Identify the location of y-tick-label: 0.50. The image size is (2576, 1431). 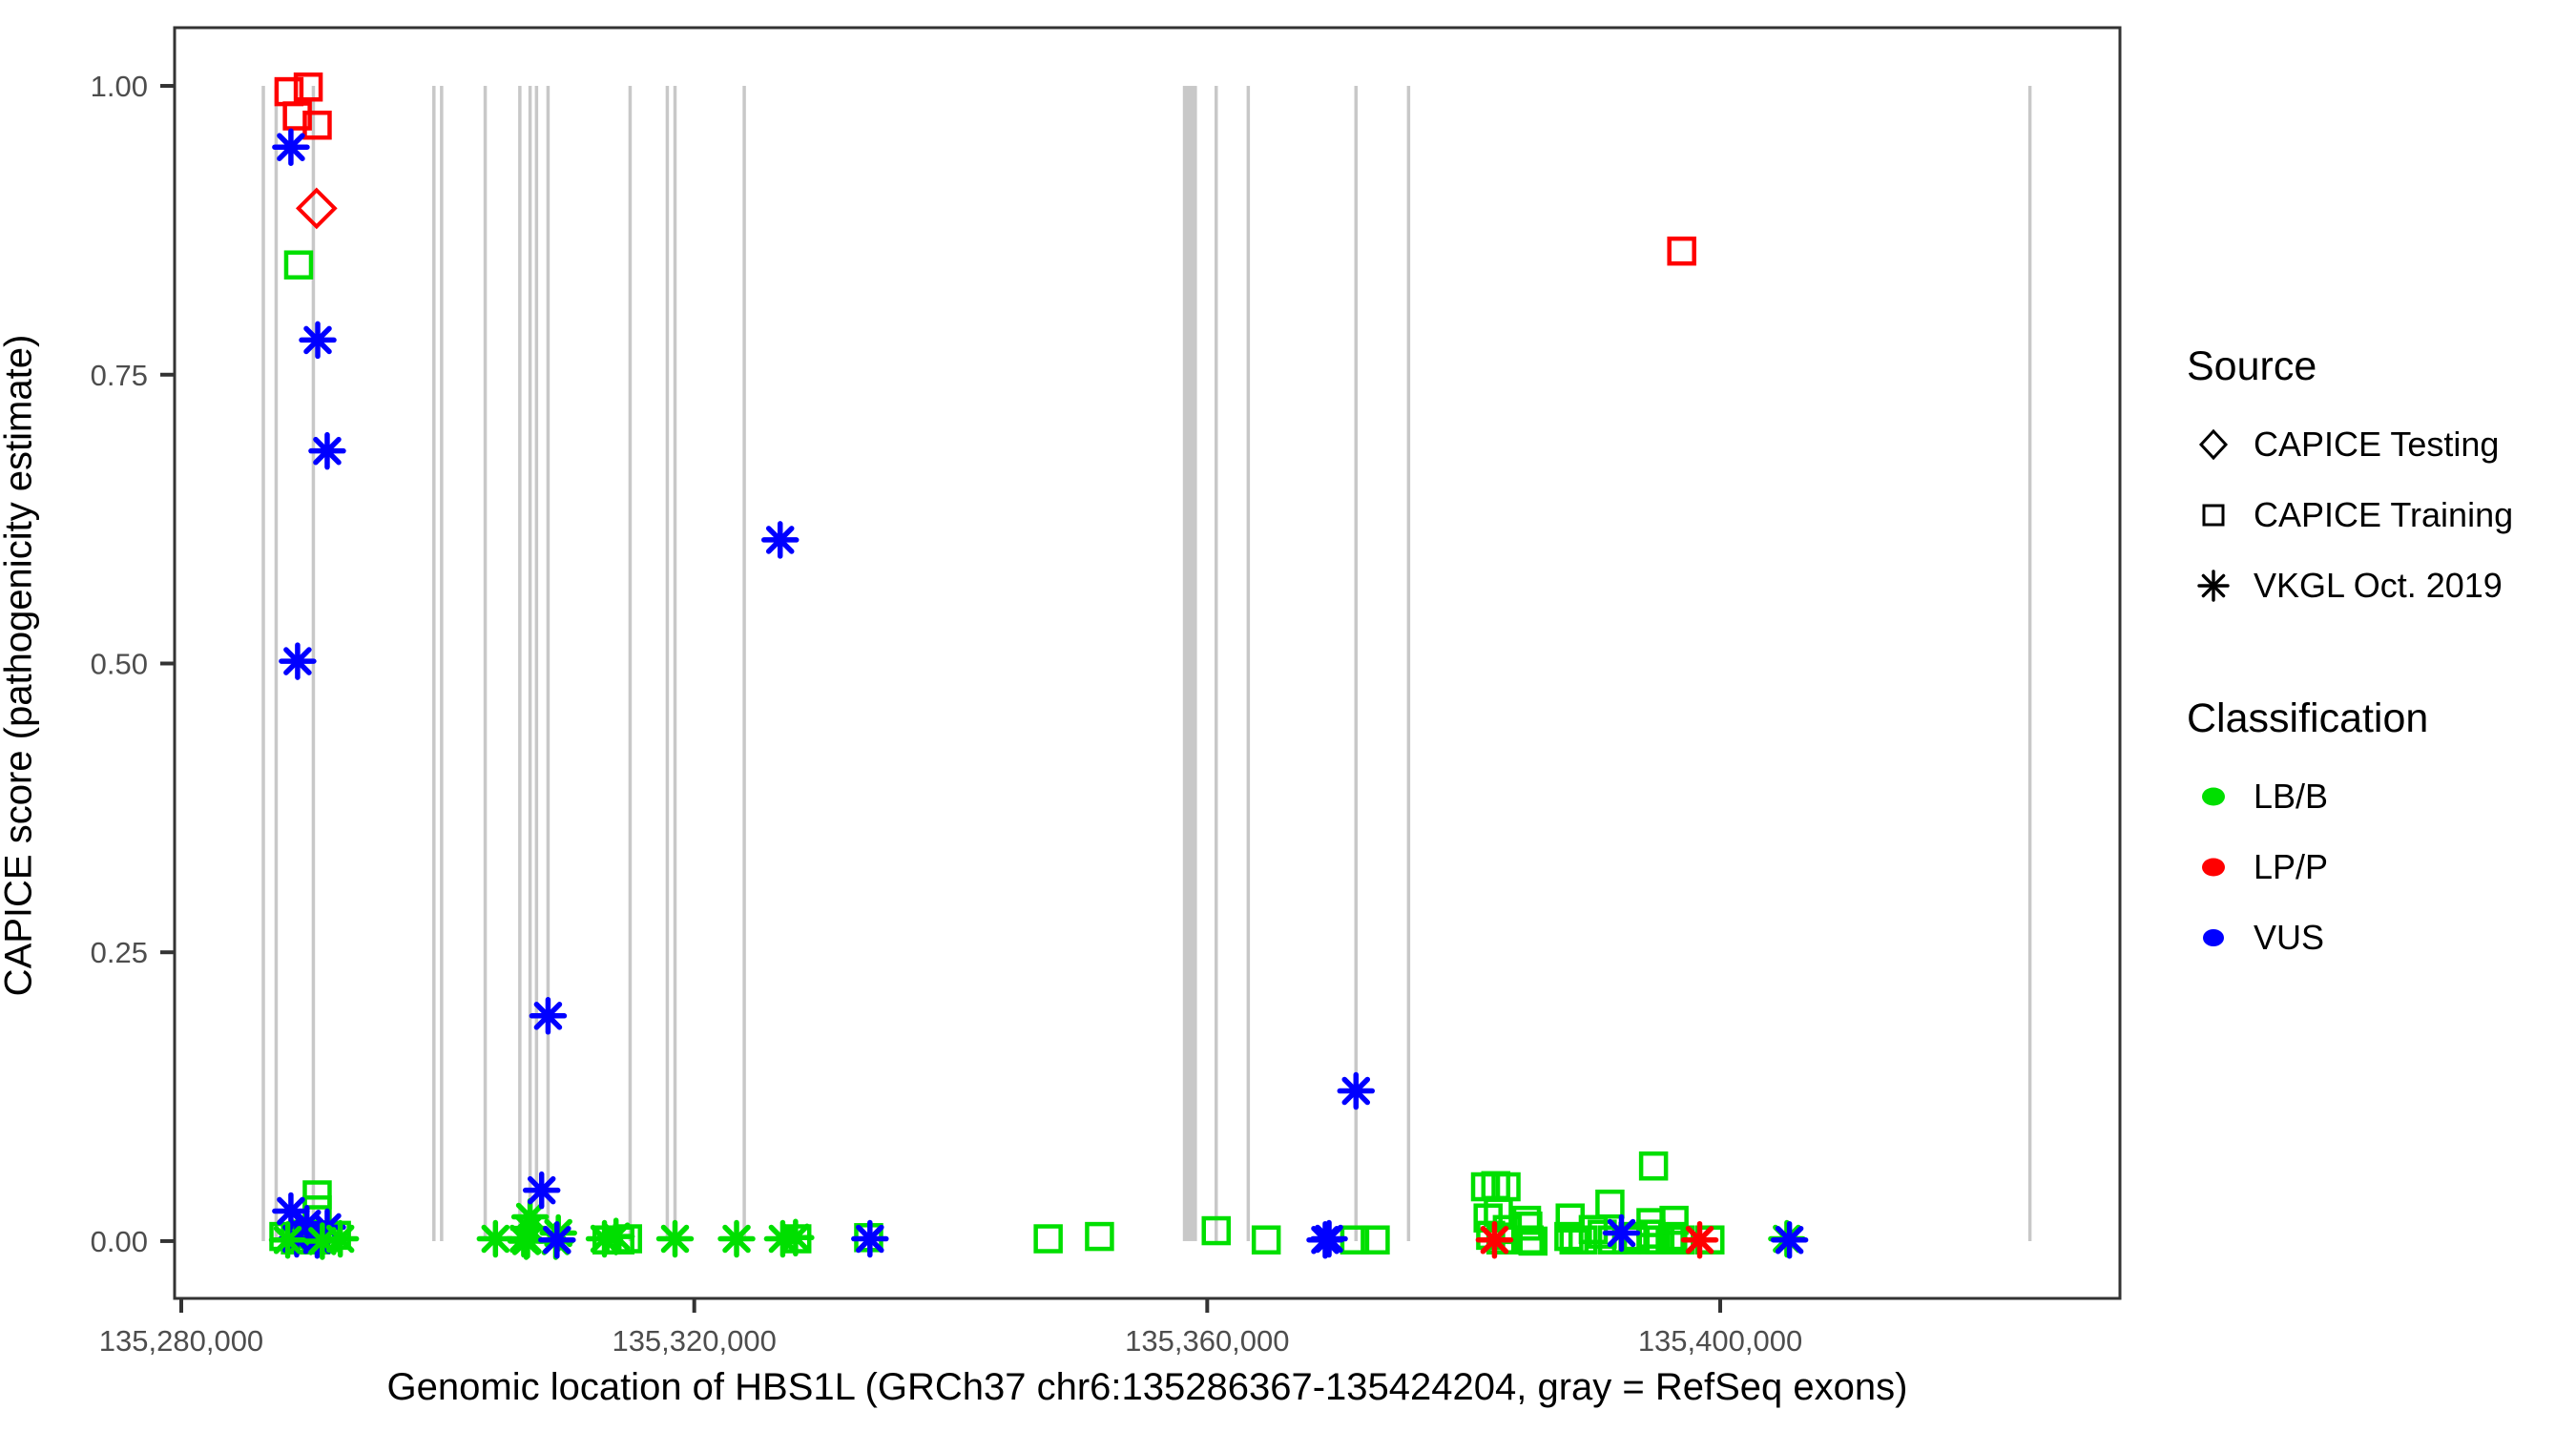
(119, 663).